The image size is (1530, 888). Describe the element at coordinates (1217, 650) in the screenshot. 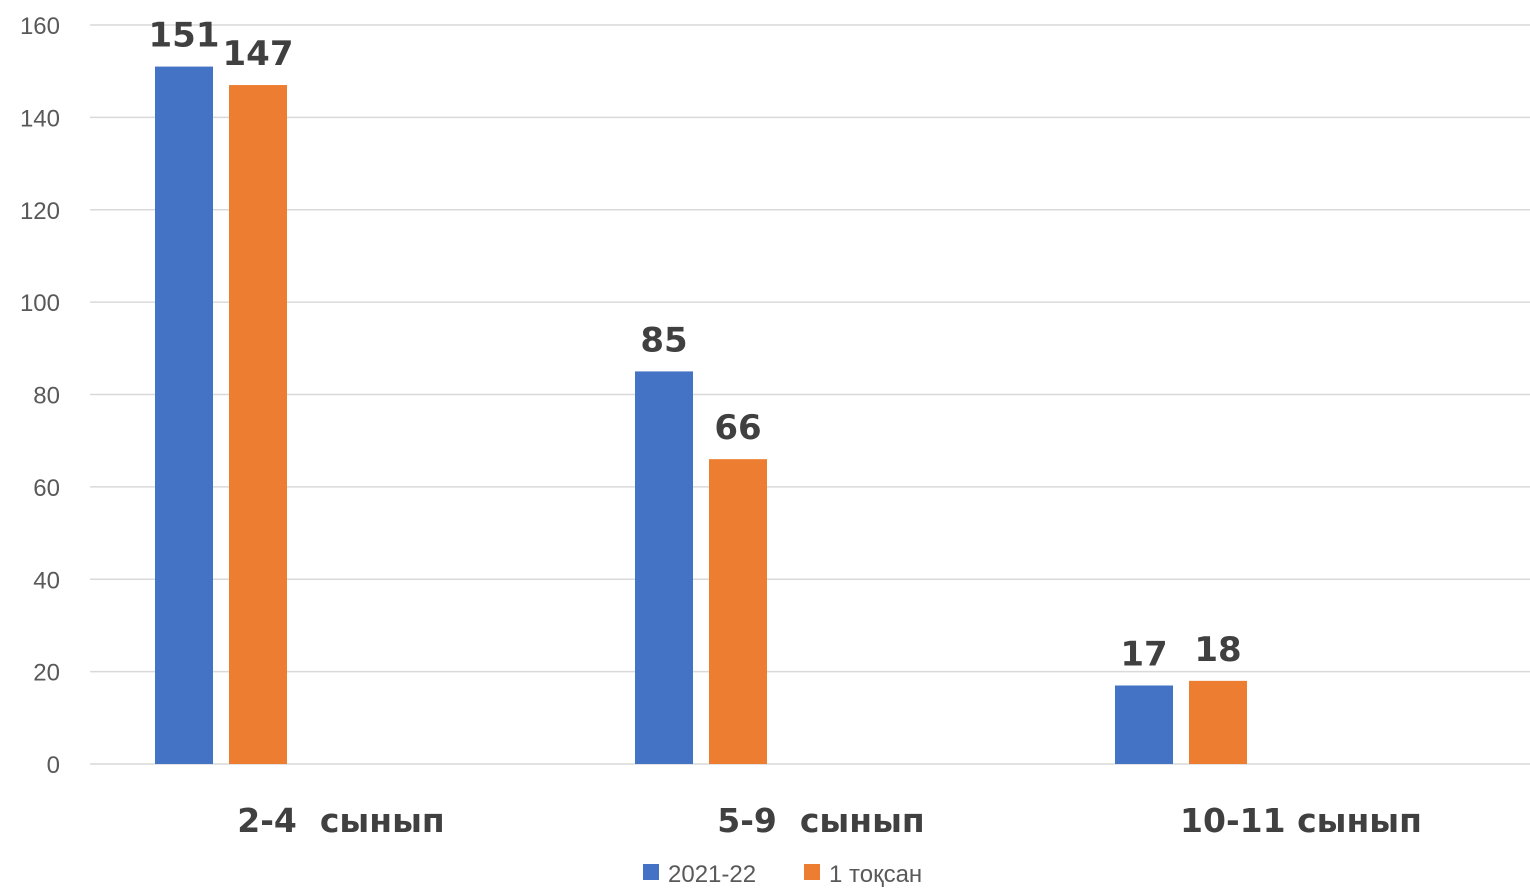

I see `data-label: 18` at that location.